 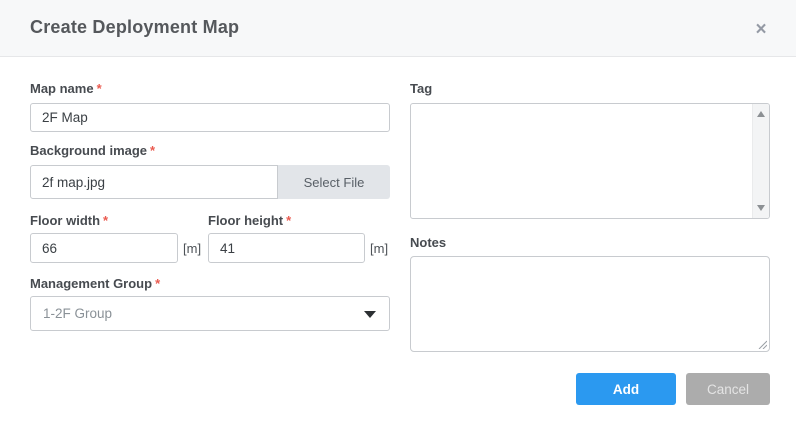 What do you see at coordinates (250, 220) in the screenshot?
I see `floor-height-label: Floor height *` at bounding box center [250, 220].